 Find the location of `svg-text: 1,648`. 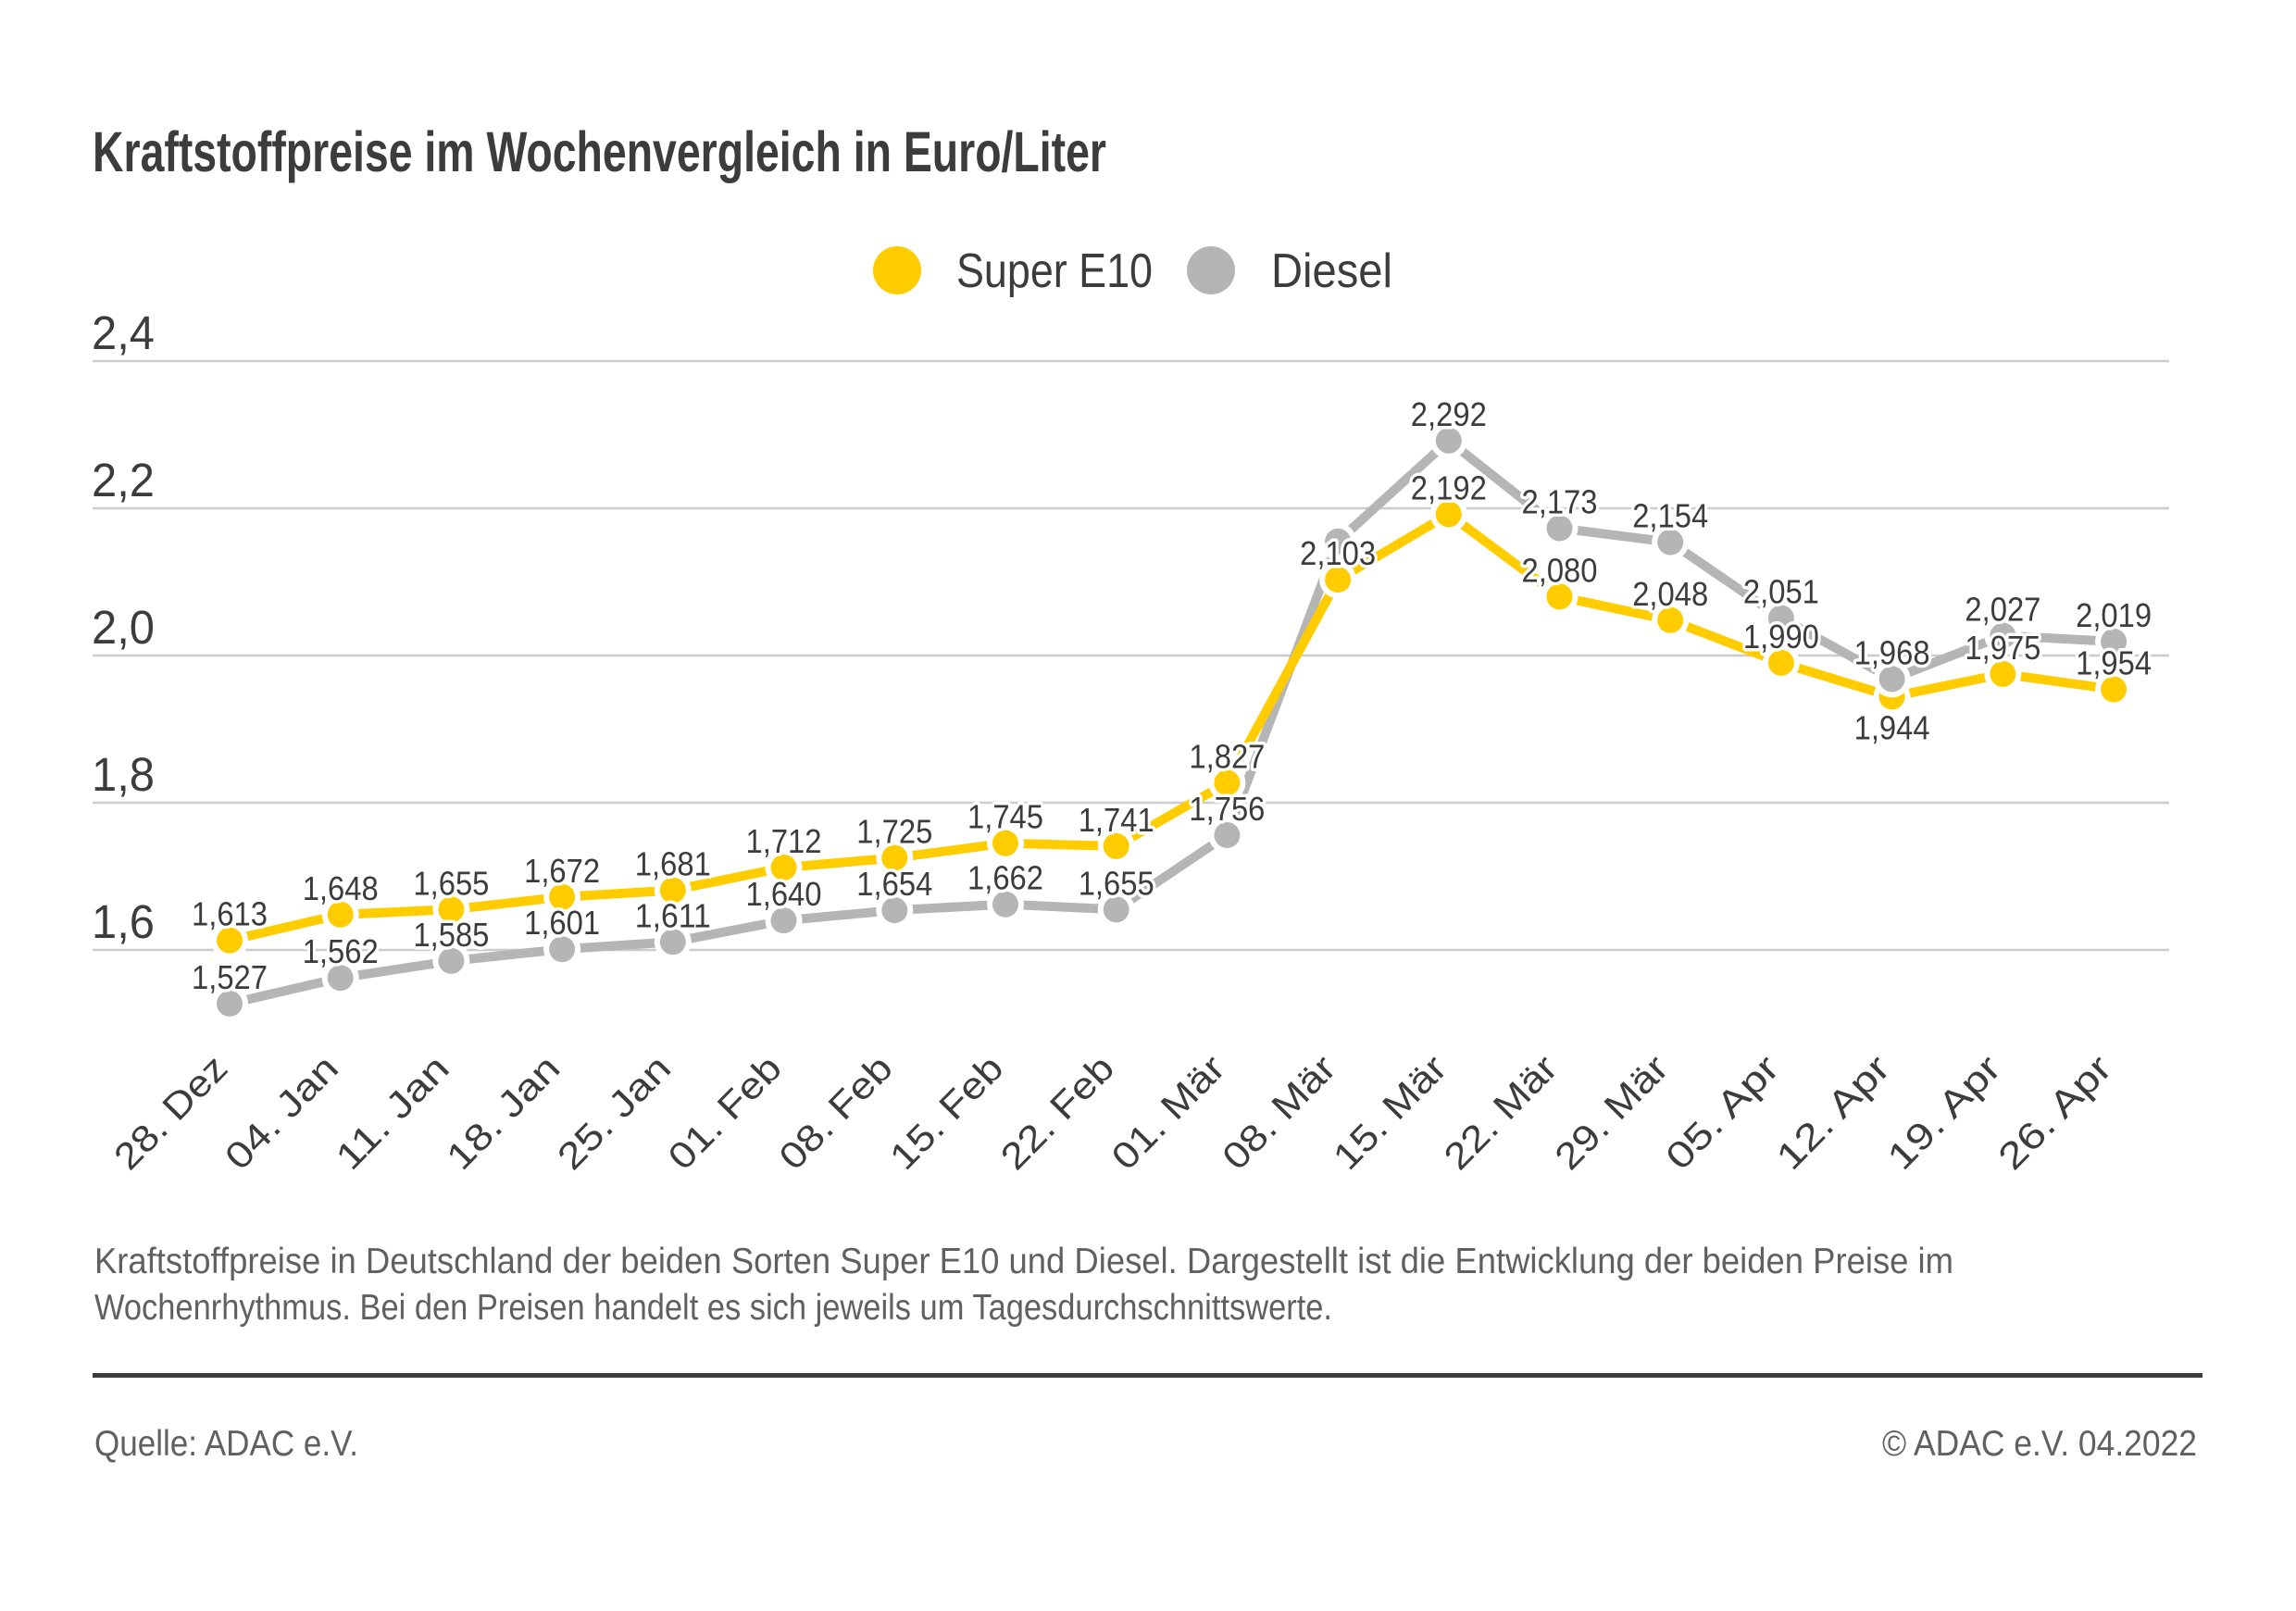

svg-text: 1,648 is located at coordinates (341, 888).